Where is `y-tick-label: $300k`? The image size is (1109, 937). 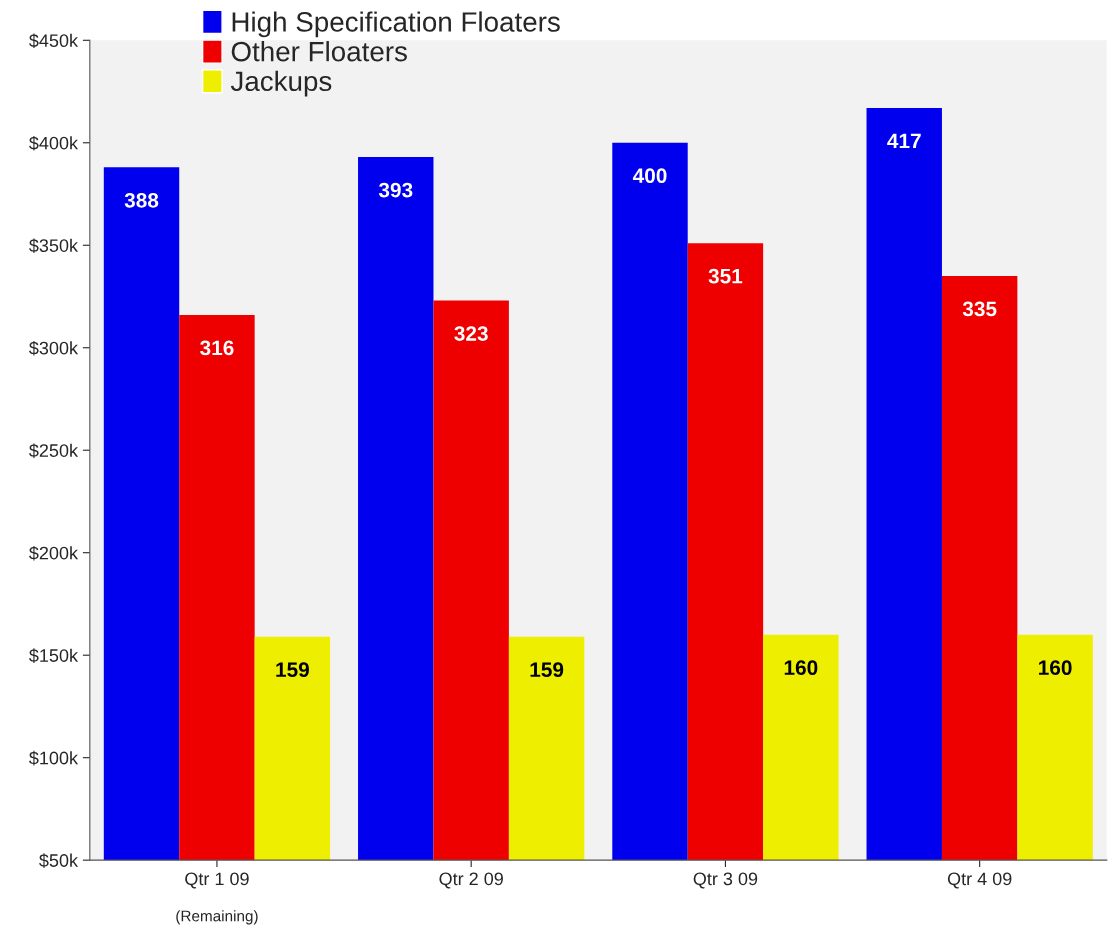 y-tick-label: $300k is located at coordinates (54, 348).